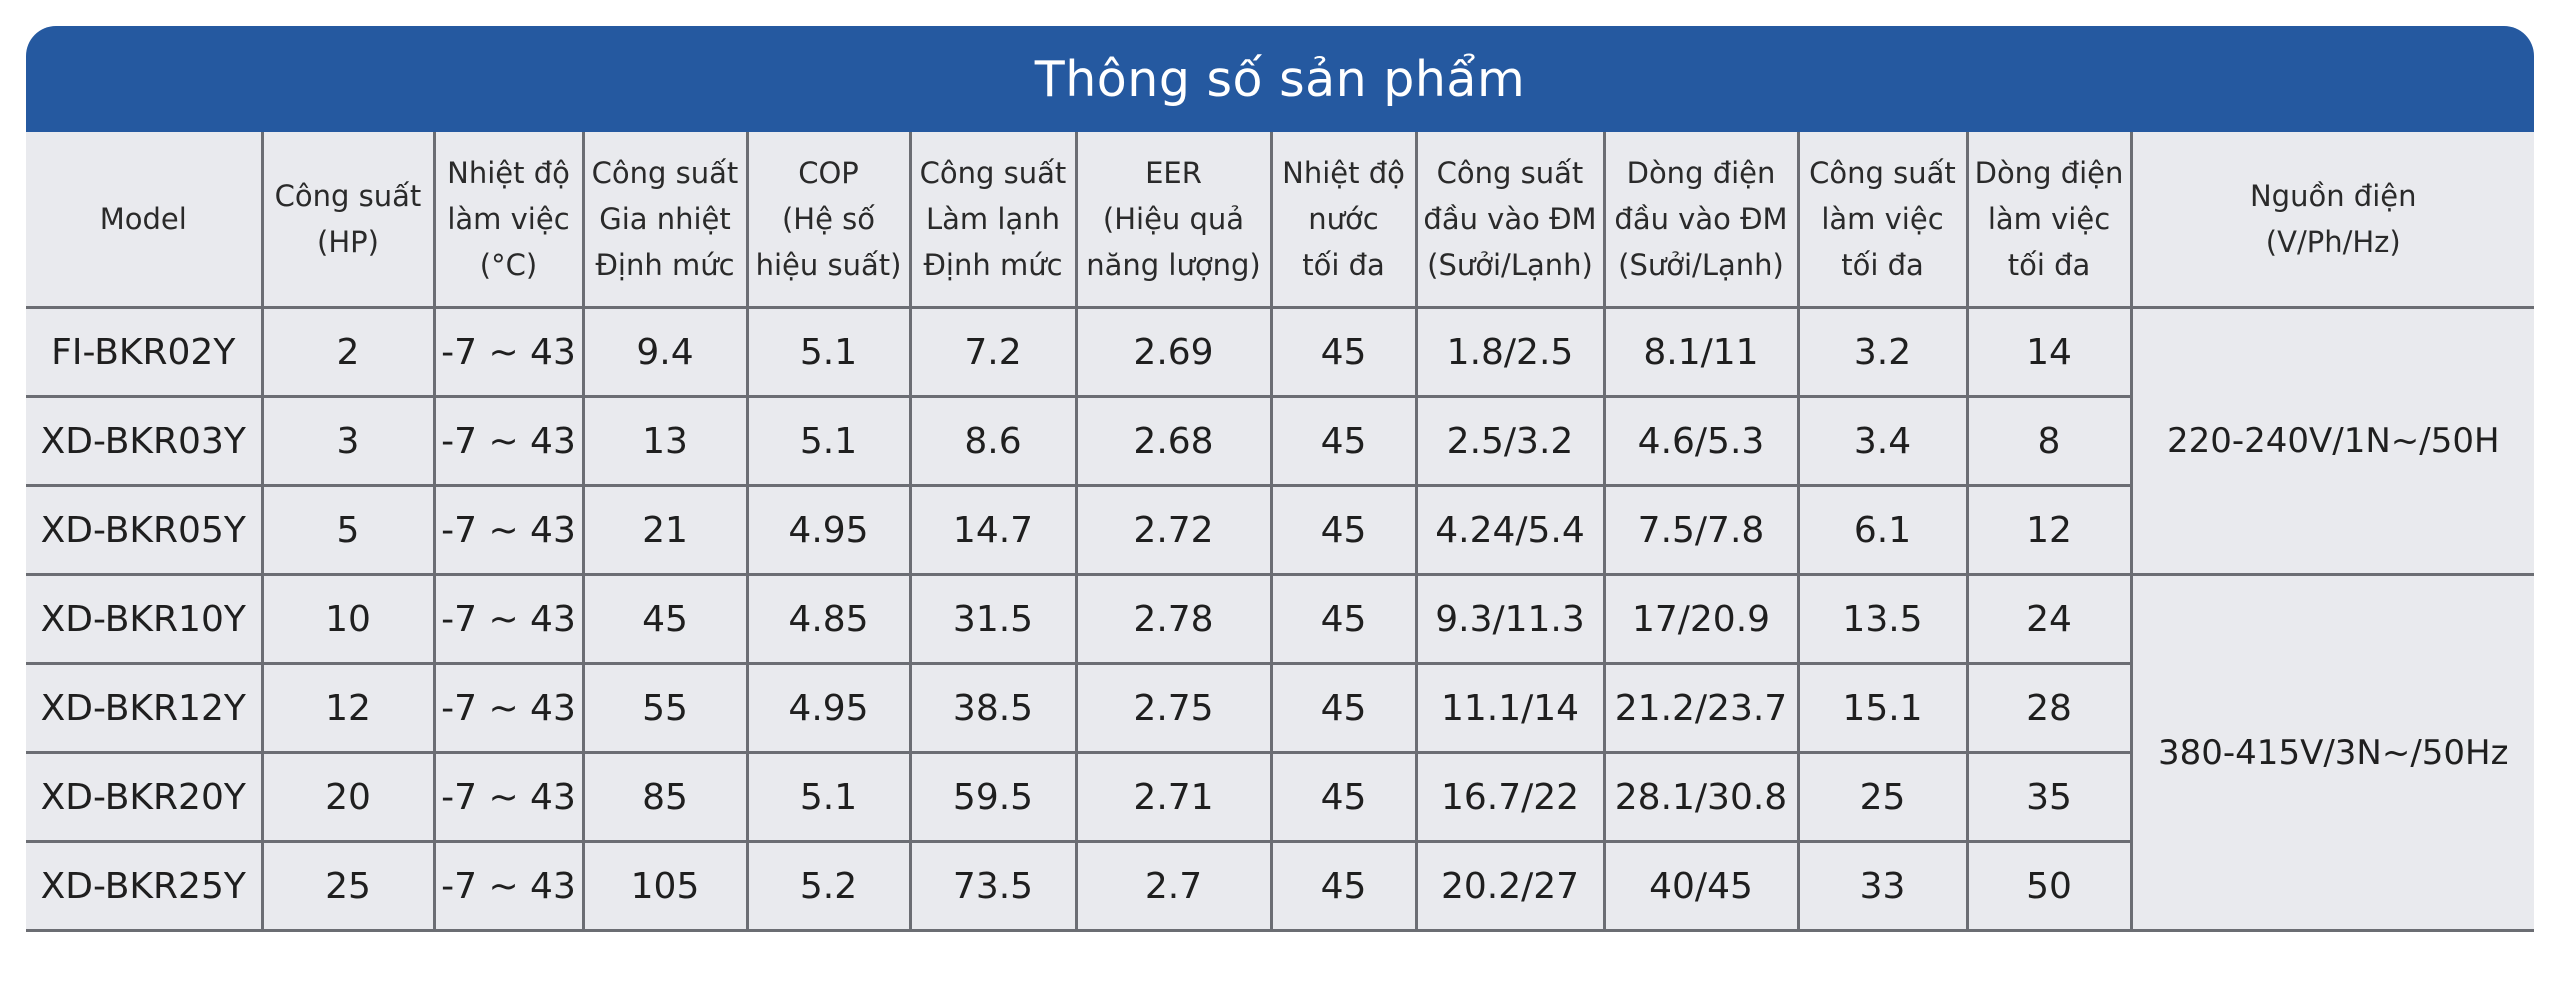 The height and width of the screenshot is (985, 2560). Describe the element at coordinates (1510, 352) in the screenshot. I see `cell-rated-input-power: 1.8/2.5` at that location.